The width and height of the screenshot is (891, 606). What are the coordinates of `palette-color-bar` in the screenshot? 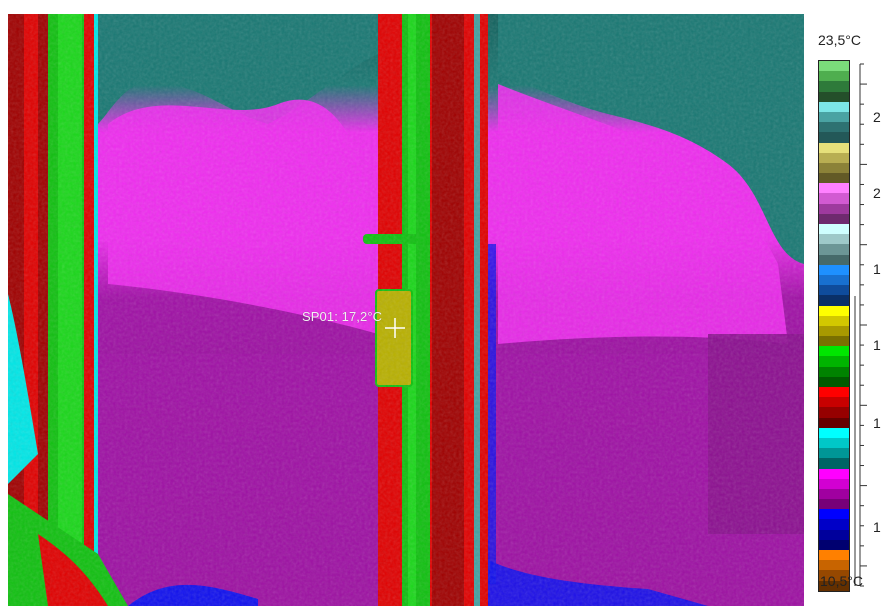 It's located at (834, 326).